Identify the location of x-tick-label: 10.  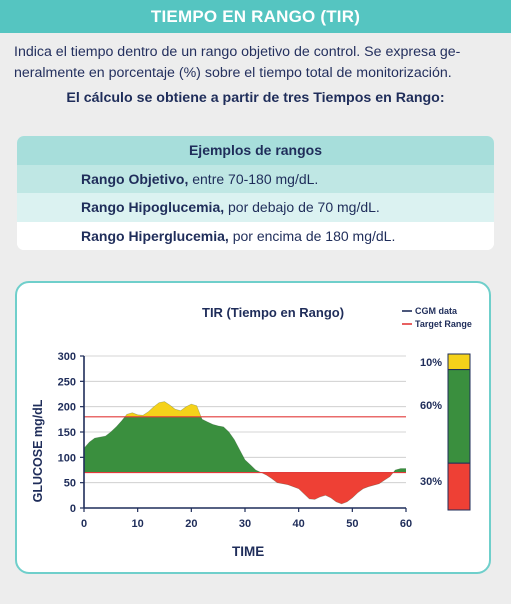
(138, 524).